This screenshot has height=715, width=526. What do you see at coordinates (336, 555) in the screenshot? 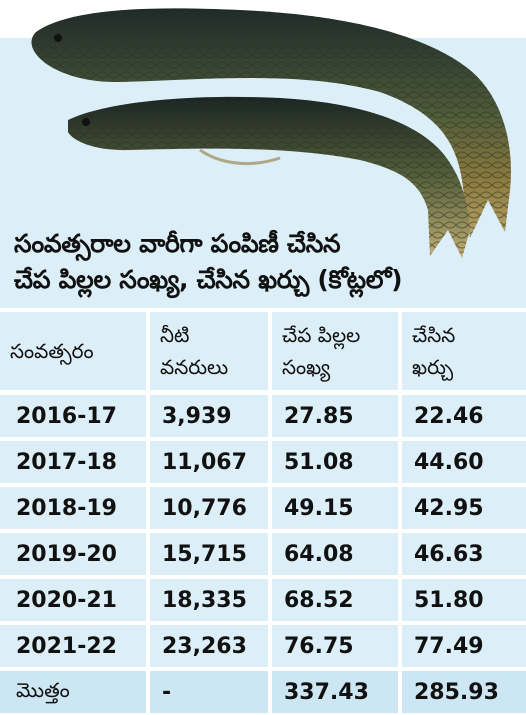
I see `cell-fingerling-count: 64.08` at bounding box center [336, 555].